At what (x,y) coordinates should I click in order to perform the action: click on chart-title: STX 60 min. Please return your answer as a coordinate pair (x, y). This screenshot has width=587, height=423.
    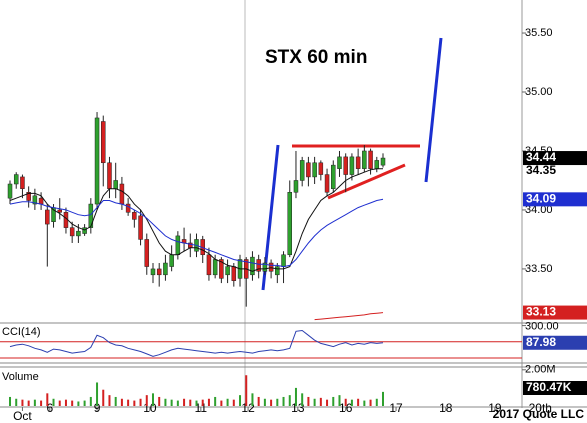
    Looking at the image, I should click on (316, 57).